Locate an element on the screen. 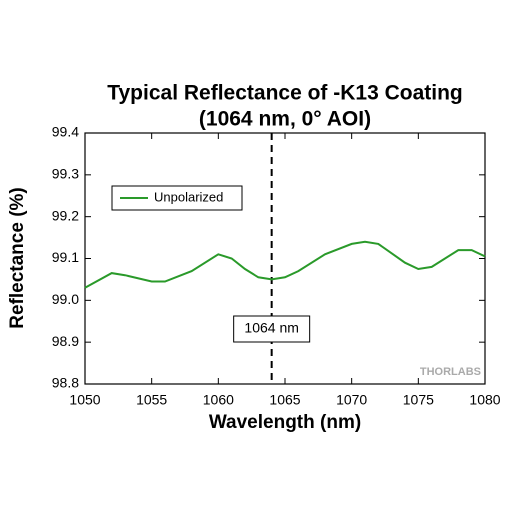  y-tick-label: 99.4 is located at coordinates (65, 132).